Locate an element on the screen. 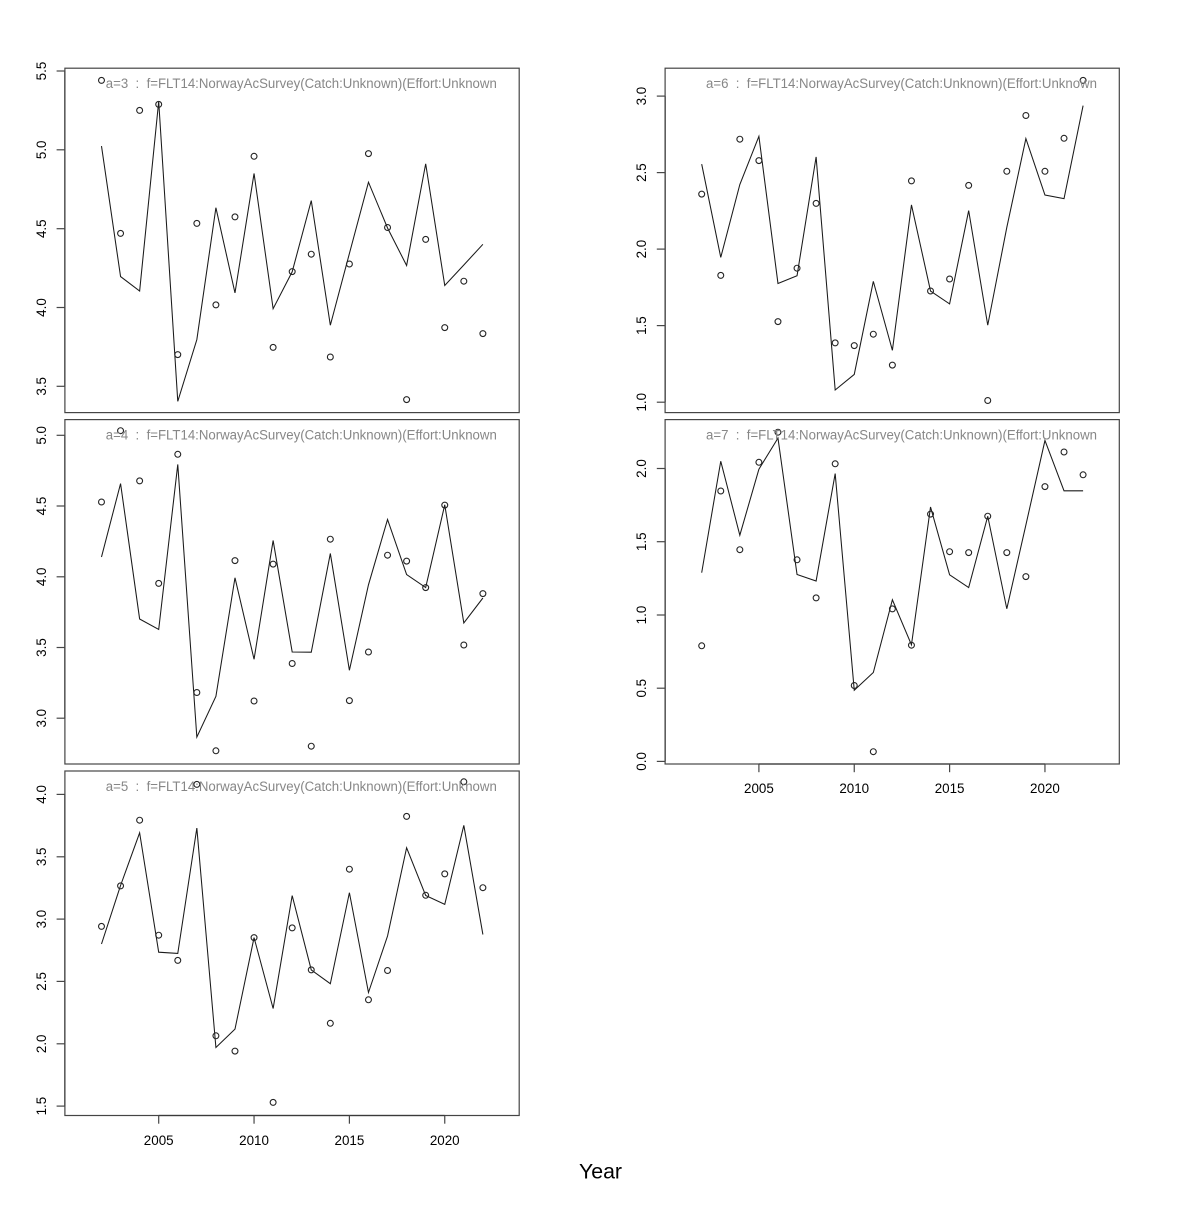  svg-text: 0.5 is located at coordinates (641, 688).